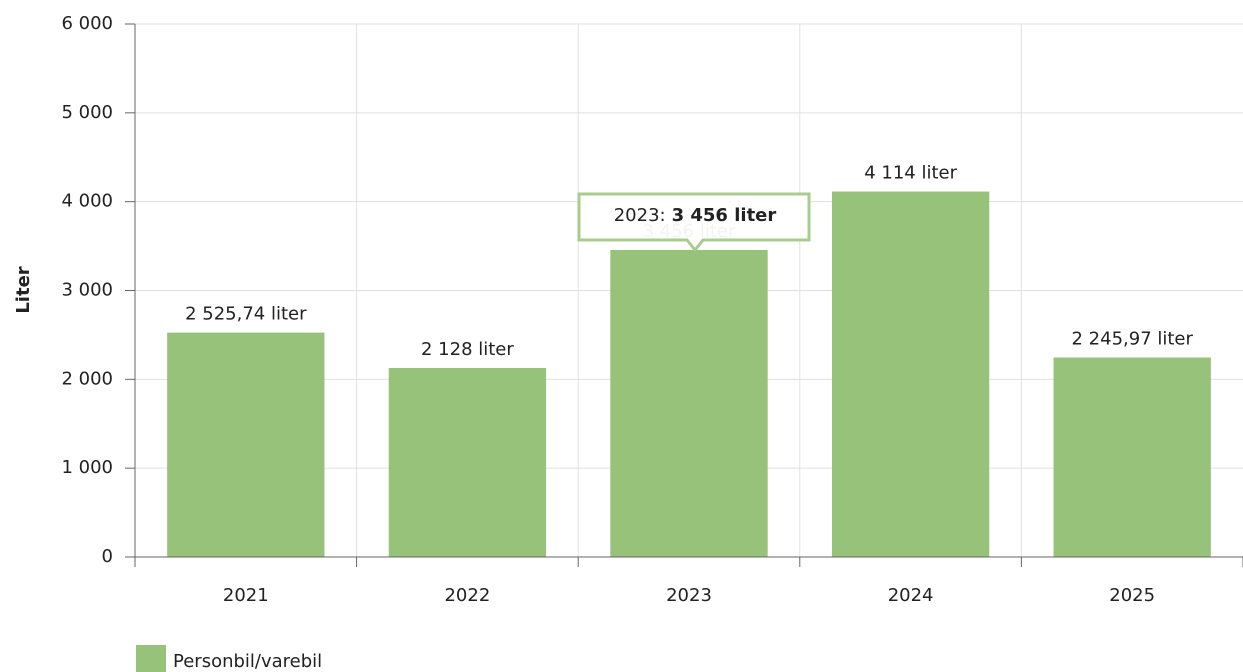 Image resolution: width=1243 pixels, height=672 pixels. Describe the element at coordinates (87, 112) in the screenshot. I see `y-tick-label: 5 000` at that location.